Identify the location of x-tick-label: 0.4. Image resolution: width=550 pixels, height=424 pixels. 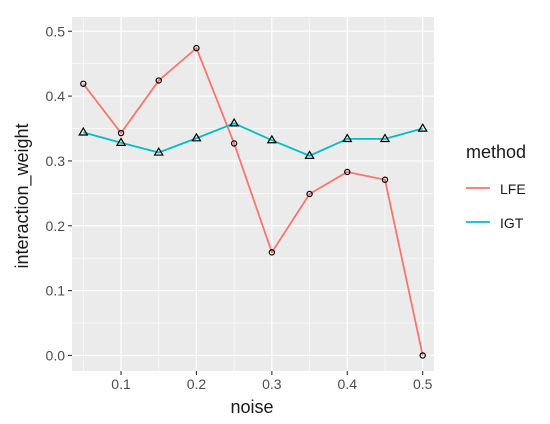
(348, 384).